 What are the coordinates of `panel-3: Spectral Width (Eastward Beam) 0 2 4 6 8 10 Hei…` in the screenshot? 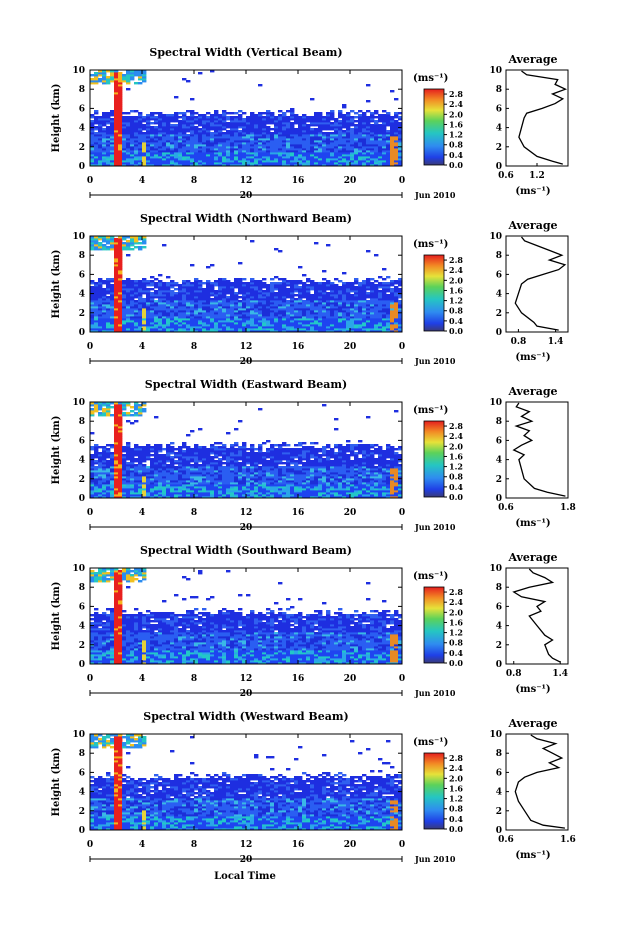 It's located at (313, 455).